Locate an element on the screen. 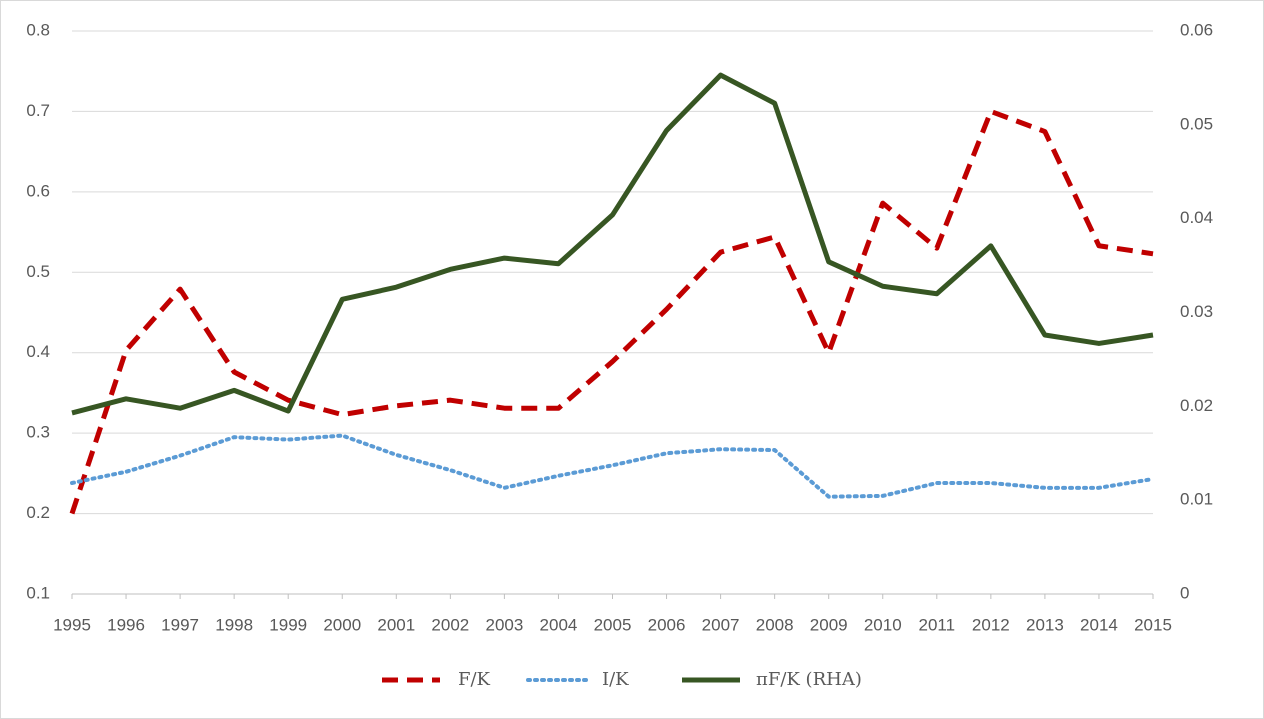 The width and height of the screenshot is (1264, 719). x-tick-label: 1995 is located at coordinates (72, 624).